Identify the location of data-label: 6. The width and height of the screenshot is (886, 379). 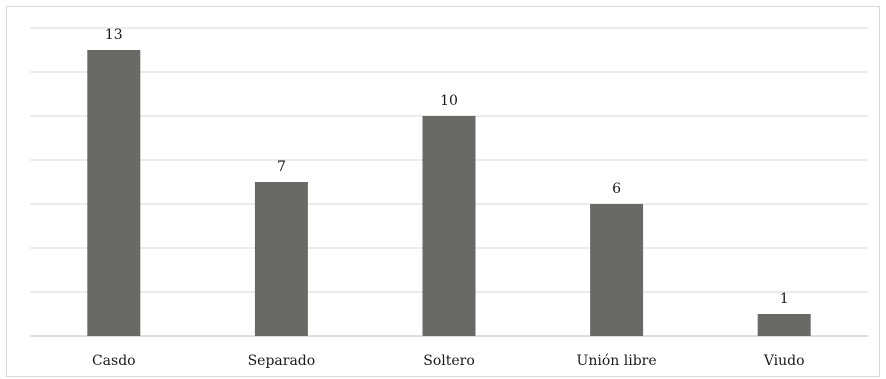
(616, 189).